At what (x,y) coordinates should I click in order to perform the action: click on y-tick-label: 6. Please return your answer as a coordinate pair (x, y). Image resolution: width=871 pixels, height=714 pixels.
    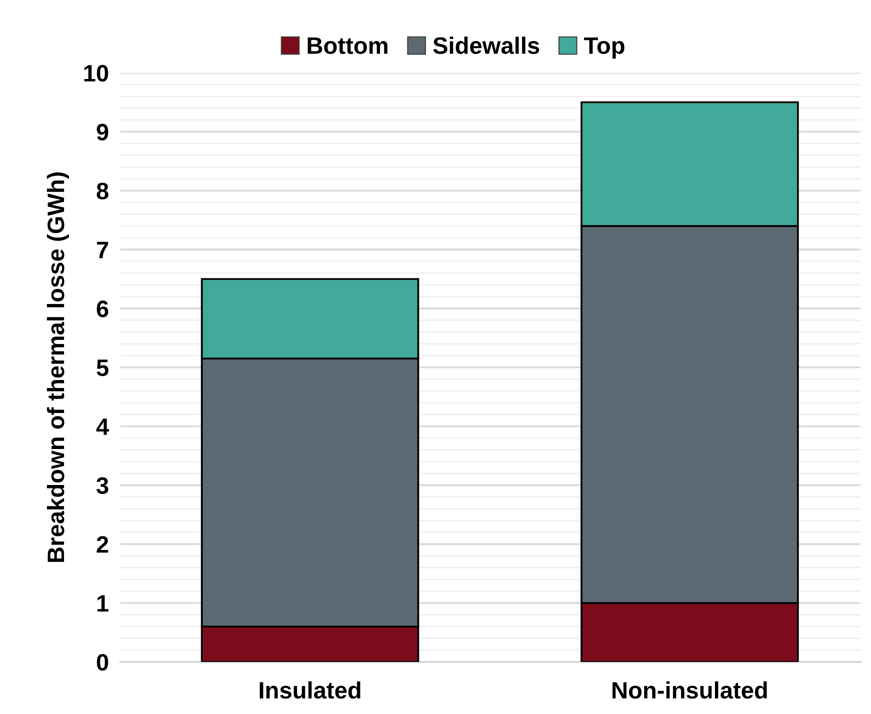
    Looking at the image, I should click on (102, 309).